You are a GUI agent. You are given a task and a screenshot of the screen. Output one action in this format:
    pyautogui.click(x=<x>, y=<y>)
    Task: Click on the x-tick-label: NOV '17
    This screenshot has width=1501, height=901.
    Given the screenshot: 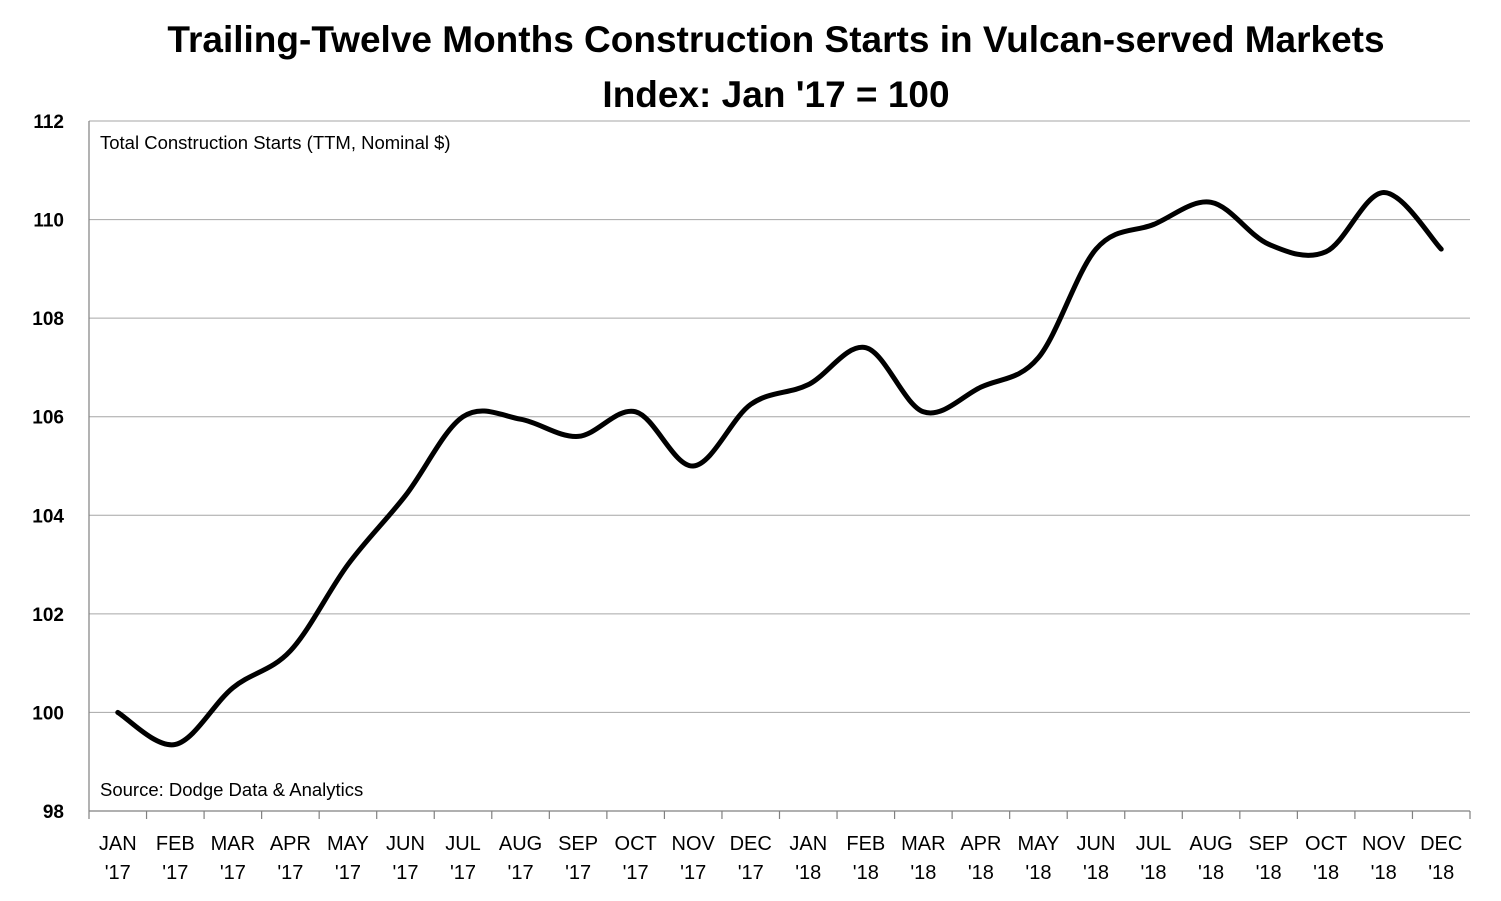 What is the action you would take?
    pyautogui.click(x=694, y=858)
    